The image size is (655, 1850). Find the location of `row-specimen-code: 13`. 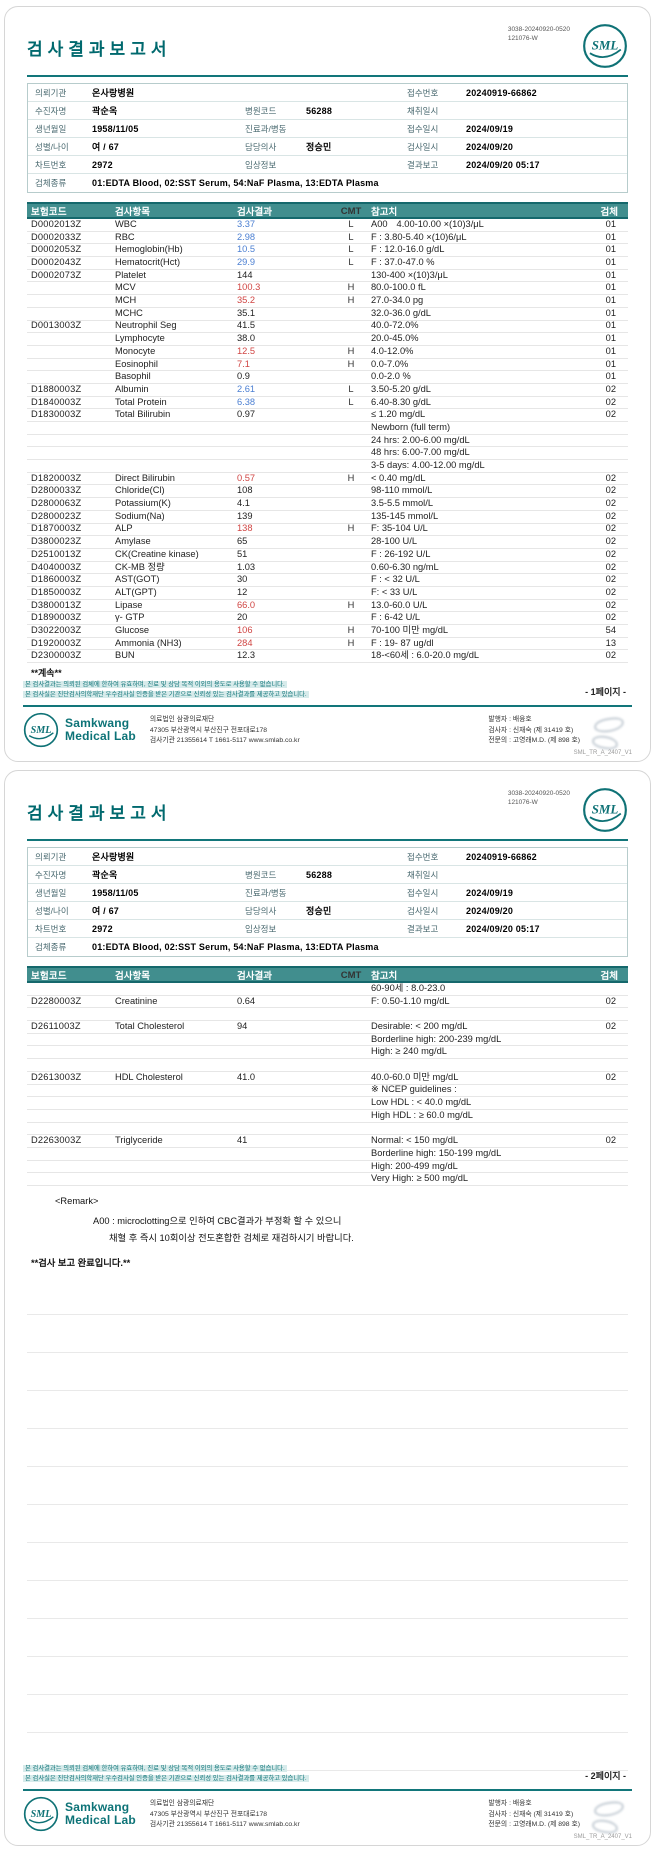

row-specimen-code: 13 is located at coordinates (610, 642).